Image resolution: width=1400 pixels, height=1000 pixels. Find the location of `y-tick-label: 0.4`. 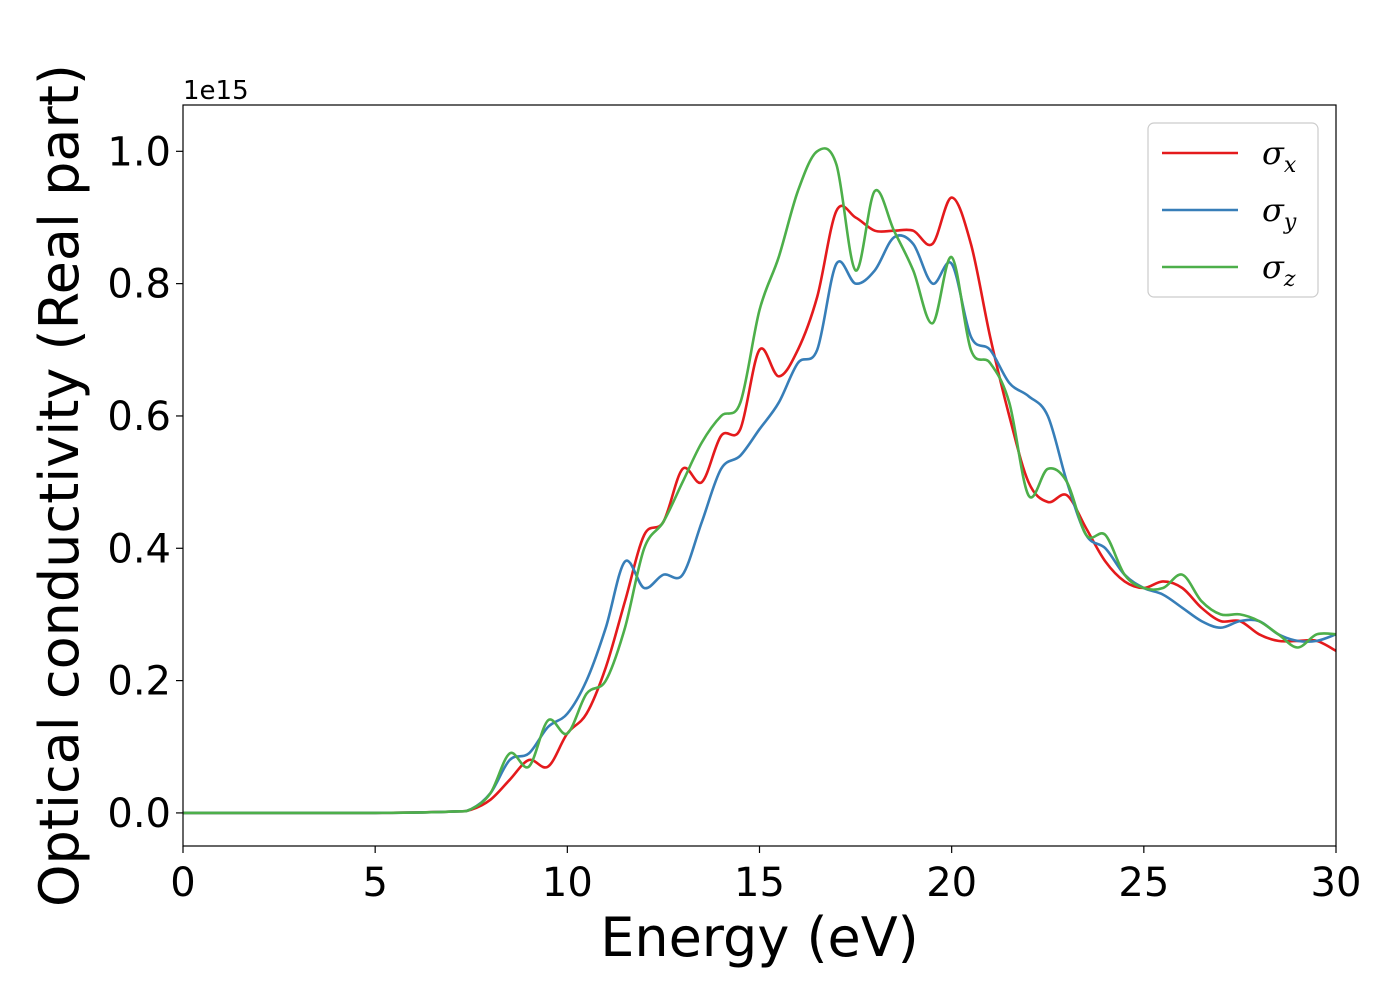

y-tick-label: 0.4 is located at coordinates (139, 549).